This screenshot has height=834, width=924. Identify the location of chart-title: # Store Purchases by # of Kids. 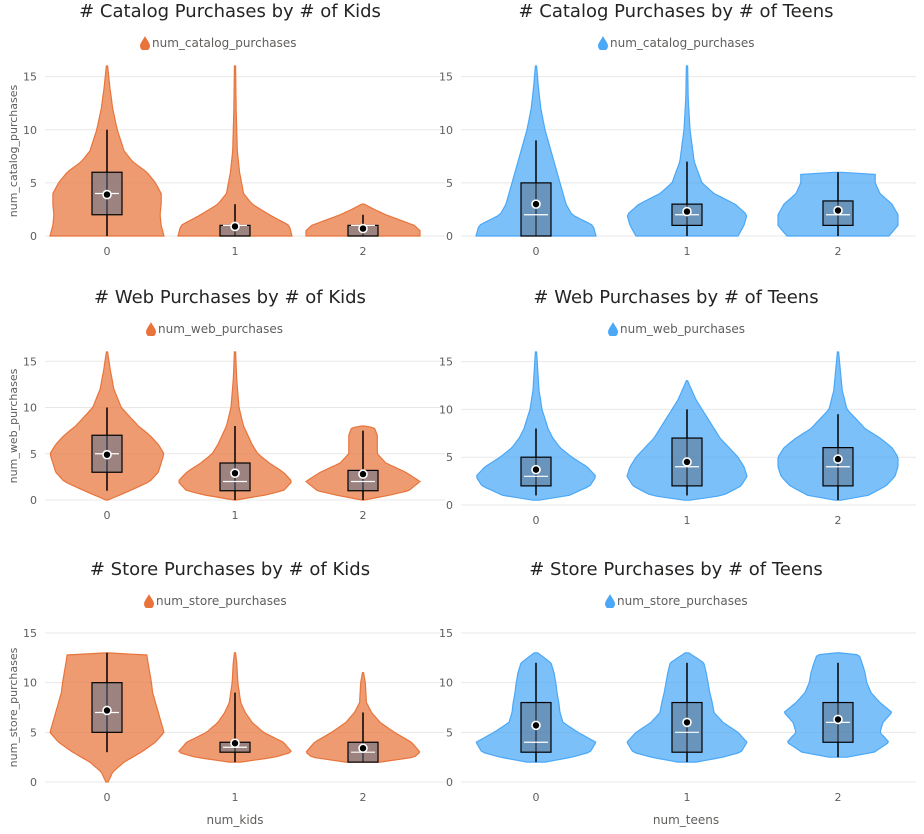
(230, 569).